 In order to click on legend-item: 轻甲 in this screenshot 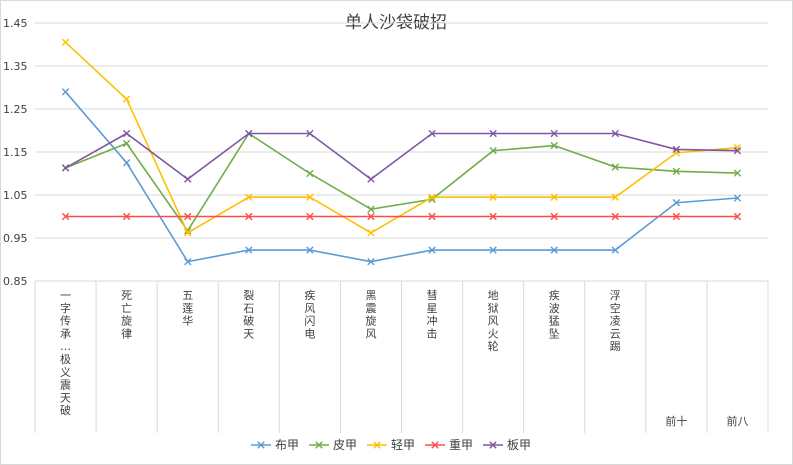, I will do `click(391, 445)`.